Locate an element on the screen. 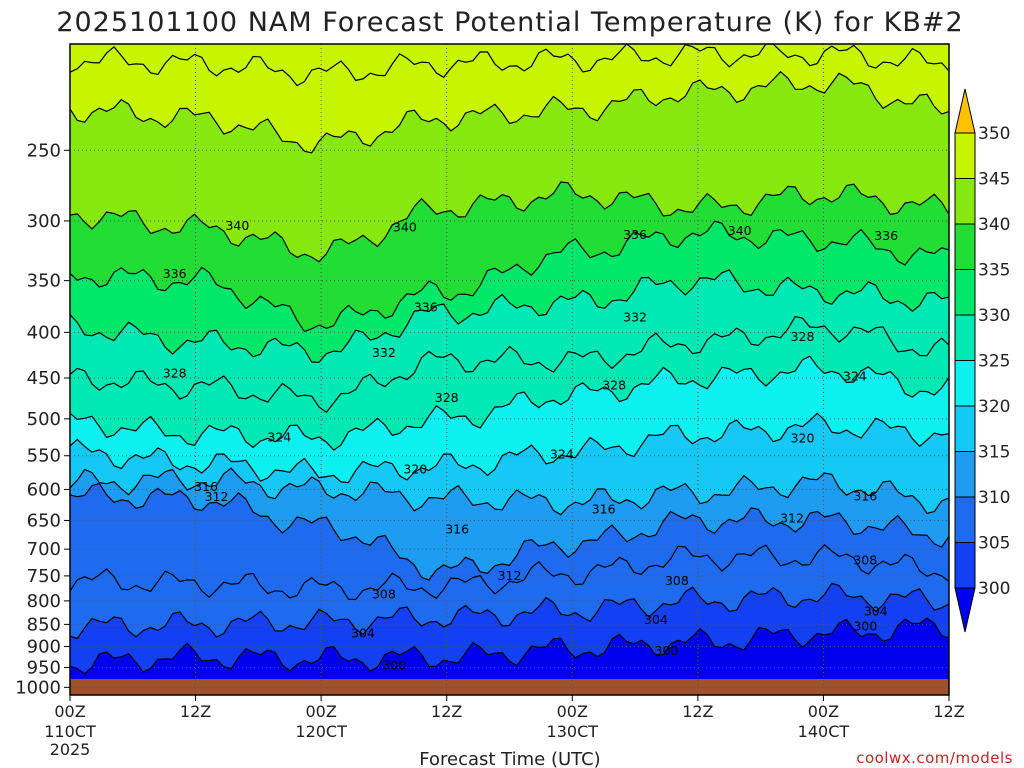  y-tick-label: 550 is located at coordinates (44, 456).